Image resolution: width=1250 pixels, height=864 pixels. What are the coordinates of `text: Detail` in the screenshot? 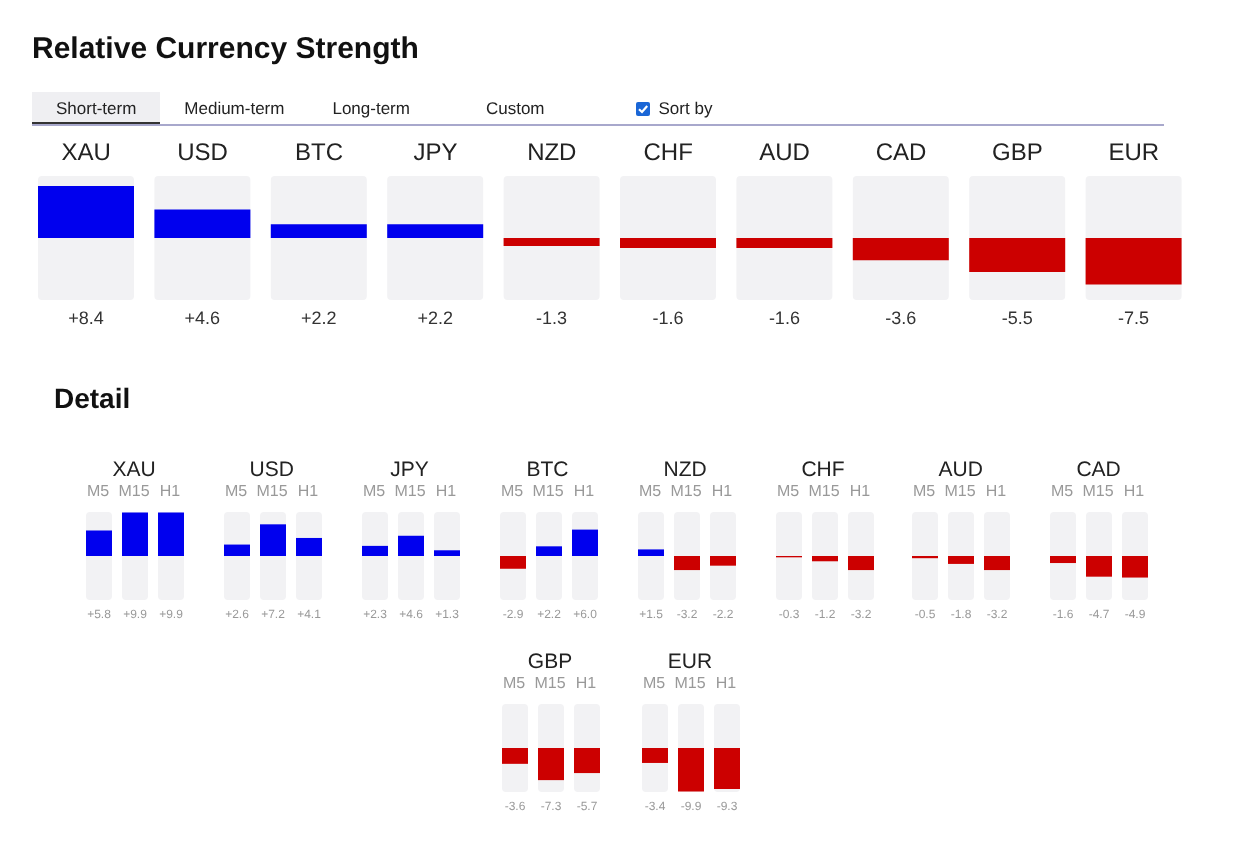 It's located at (92, 398).